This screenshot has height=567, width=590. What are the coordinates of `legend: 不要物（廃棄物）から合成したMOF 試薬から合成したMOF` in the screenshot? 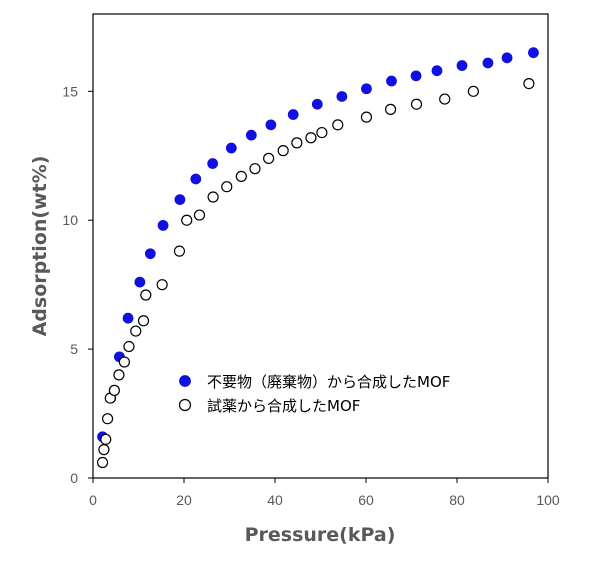 It's located at (314, 394).